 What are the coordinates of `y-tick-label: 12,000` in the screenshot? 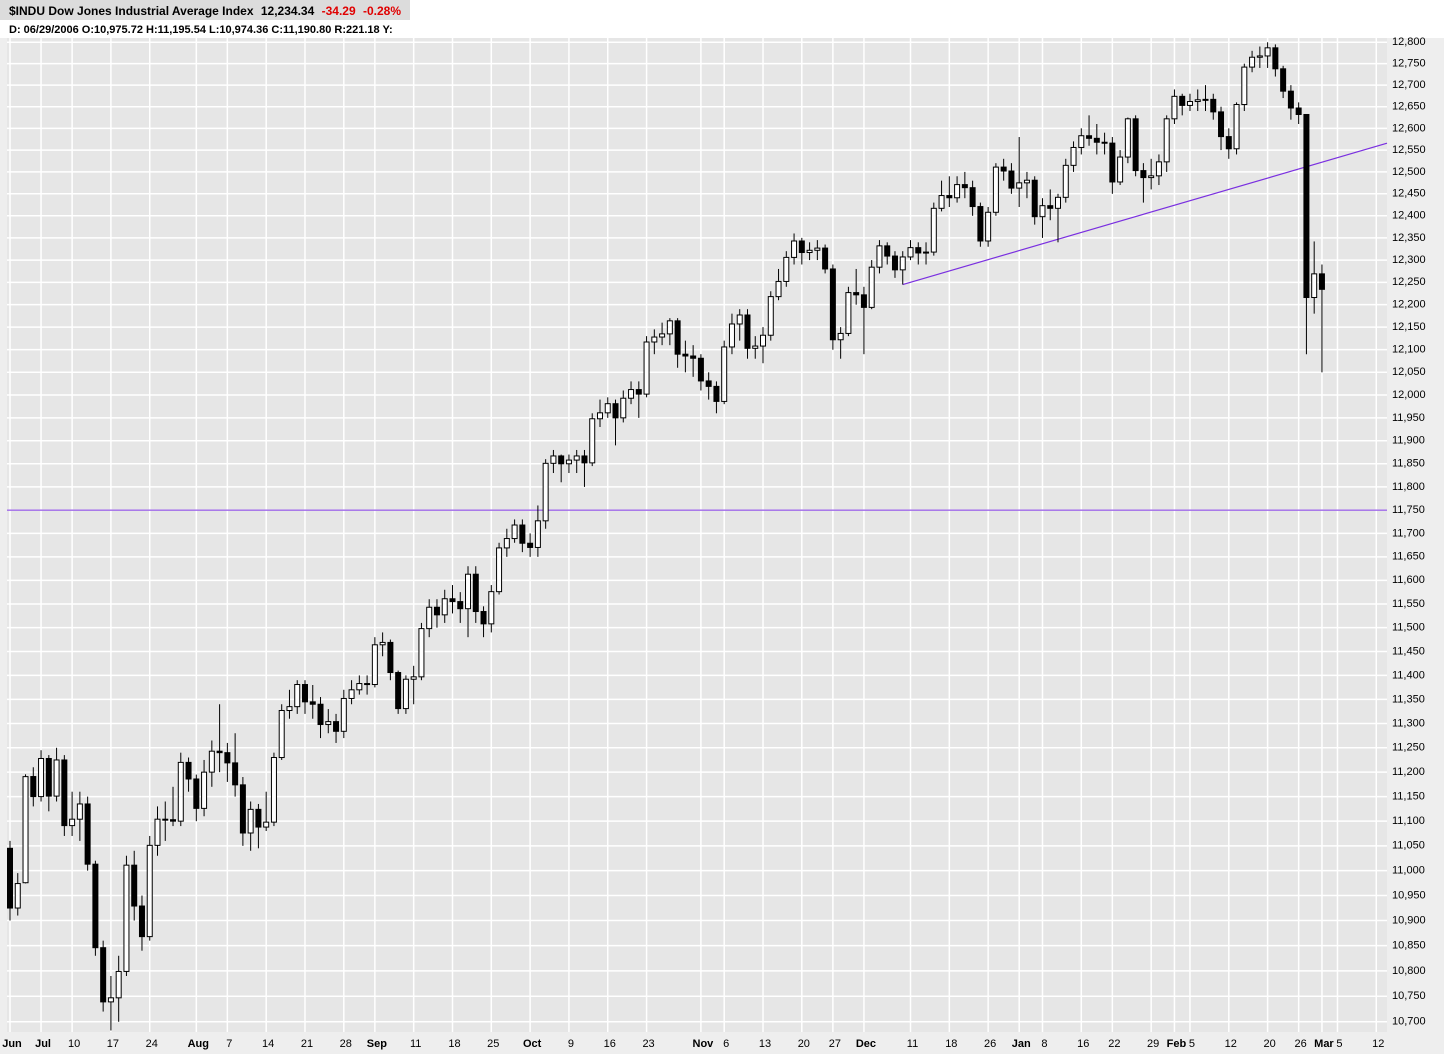 It's located at (1409, 395).